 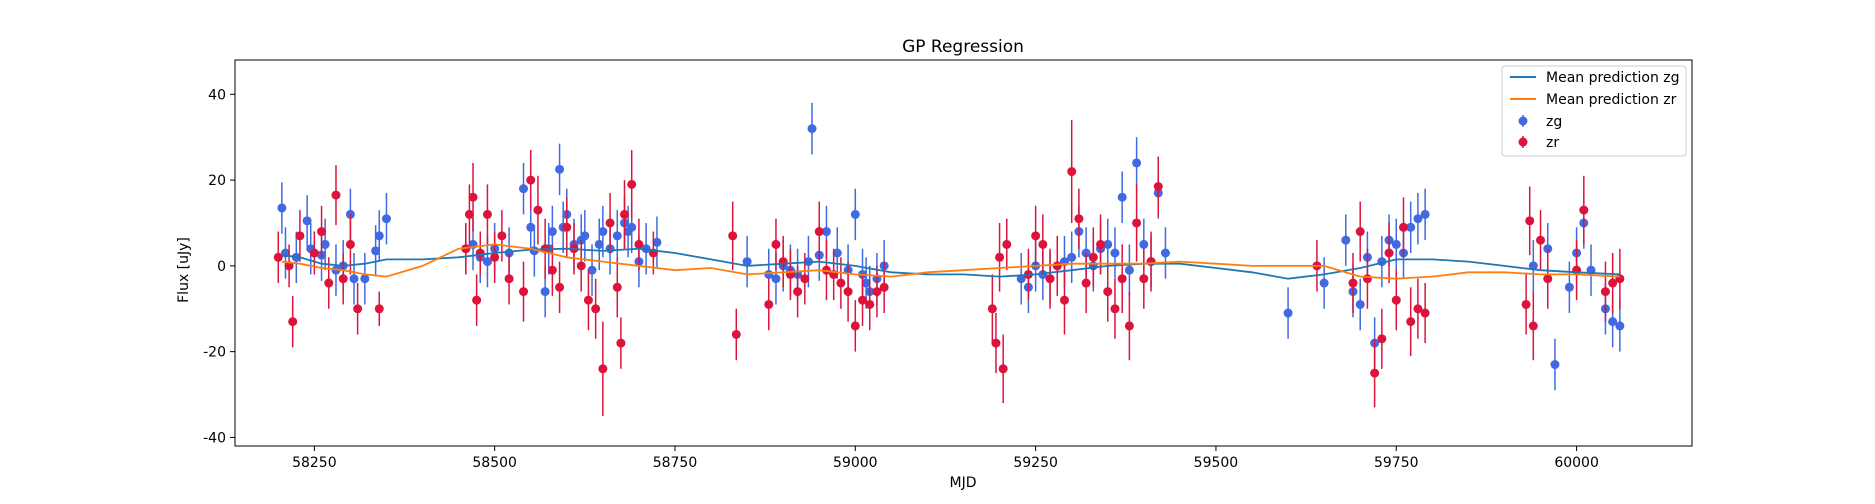 I want to click on x-tick-label: 59000, so click(x=855, y=463).